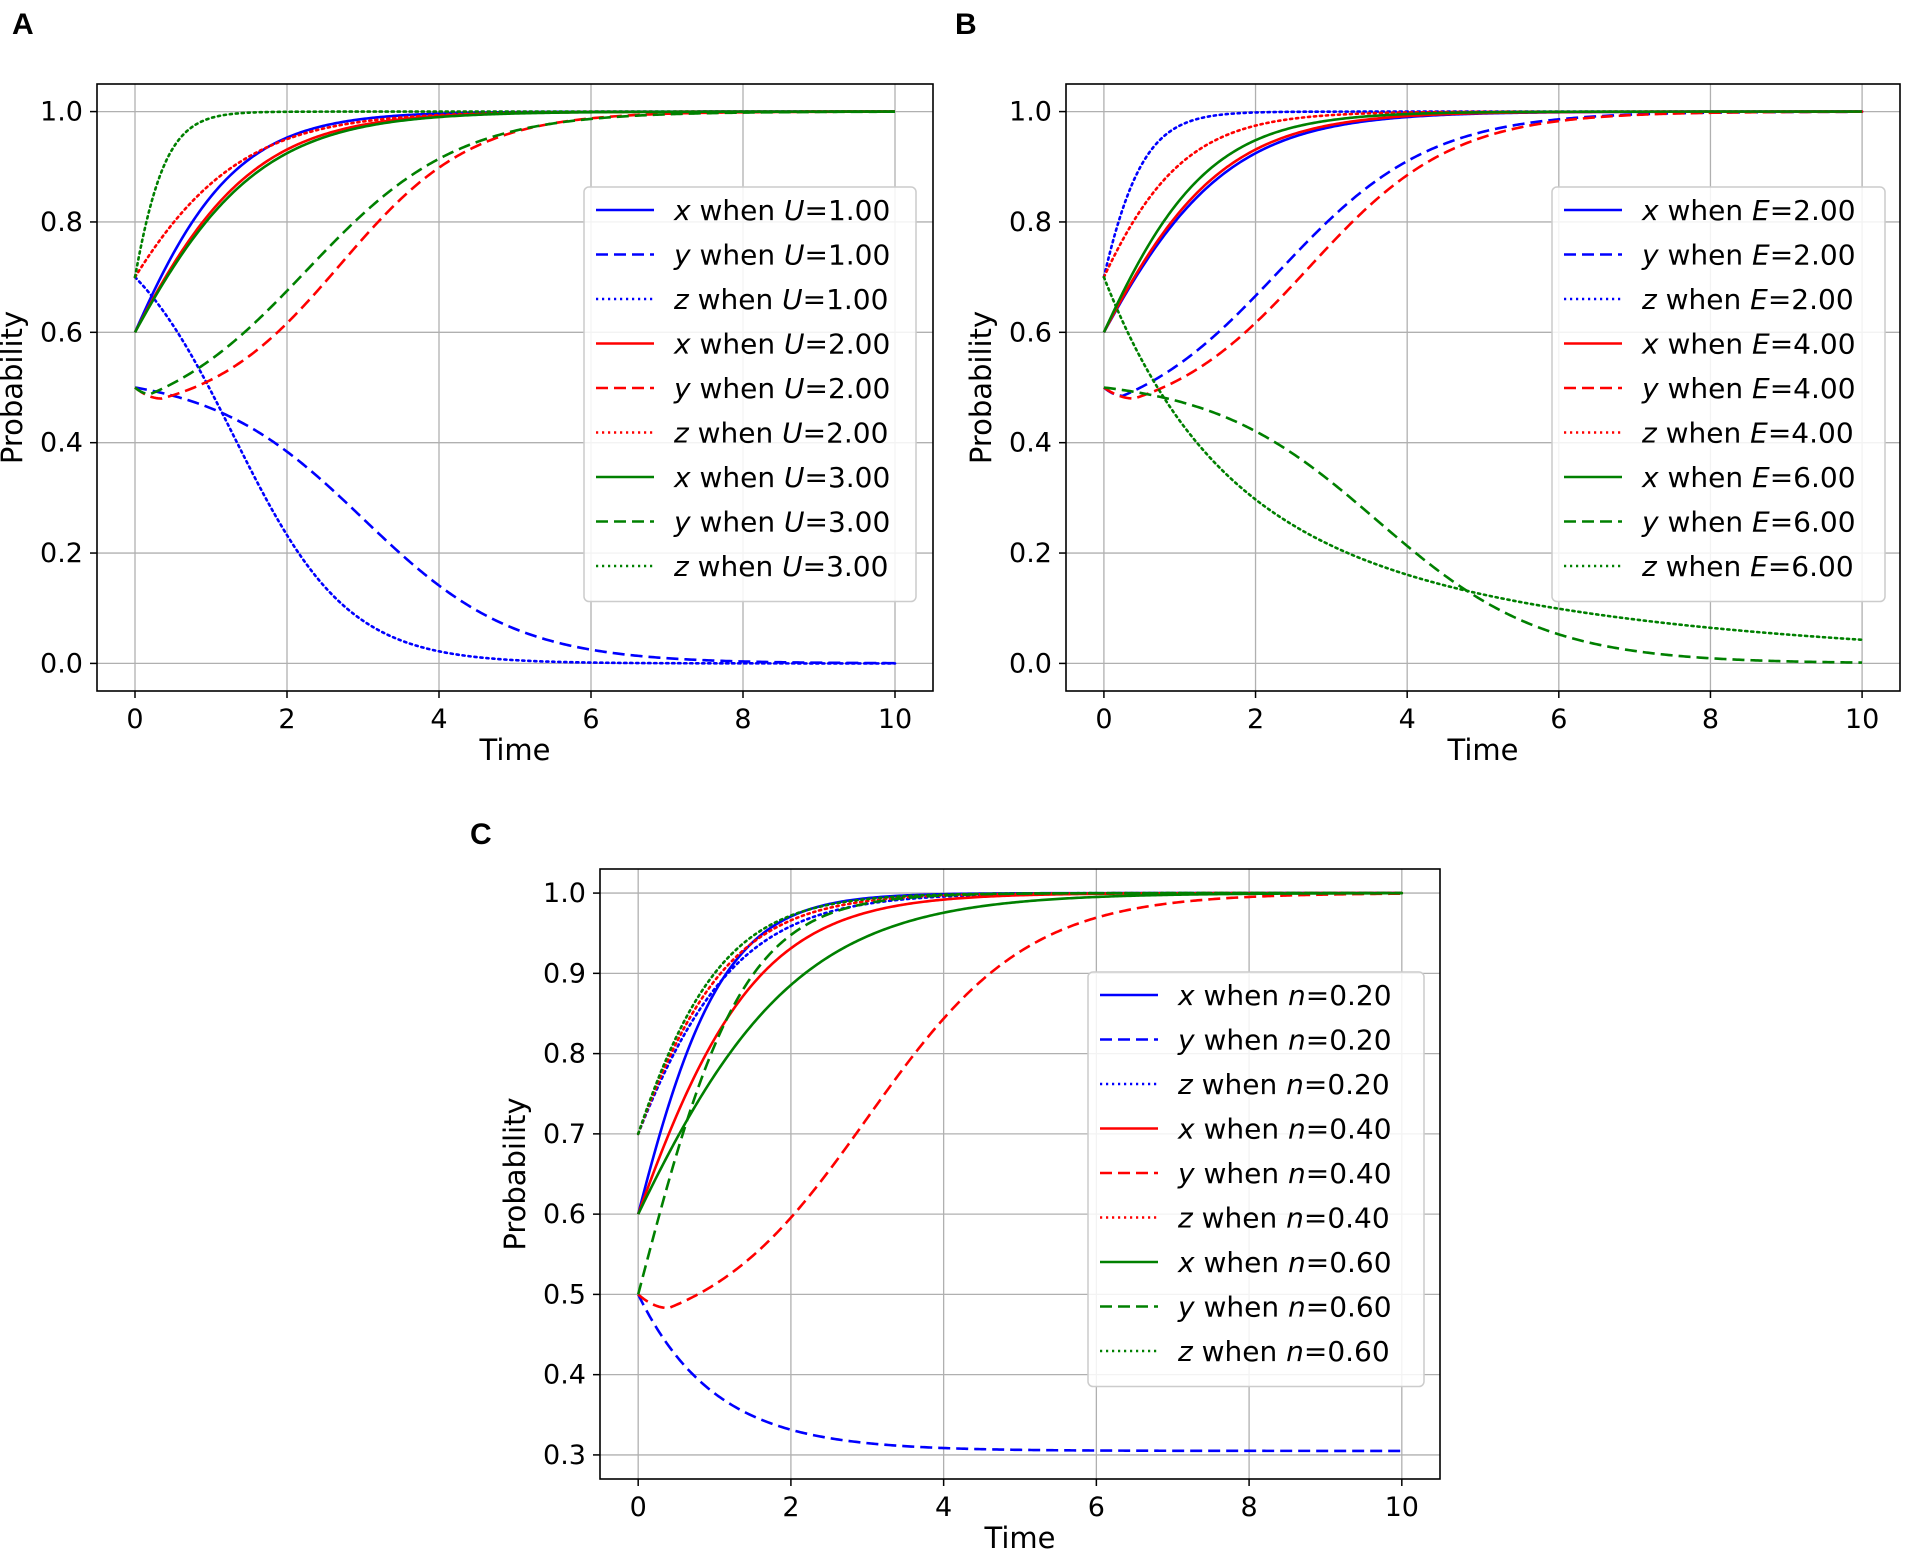 The image size is (1908, 1551). I want to click on chart-b-ytick-label-1: 0.2, so click(1030, 553).